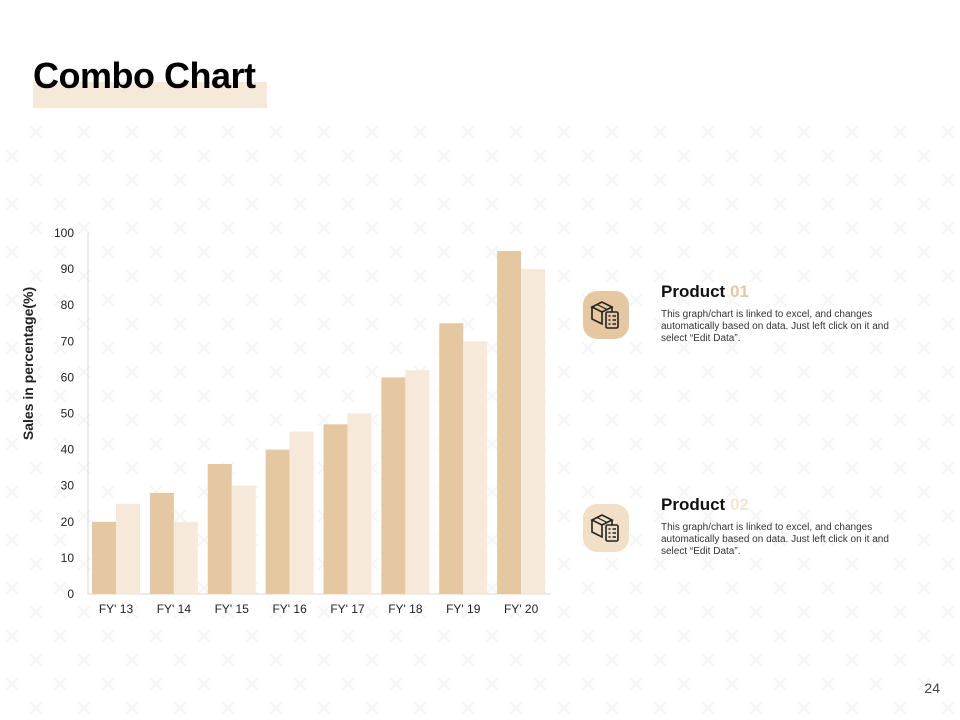  I want to click on x-tick-label: FY' 20, so click(521, 609).